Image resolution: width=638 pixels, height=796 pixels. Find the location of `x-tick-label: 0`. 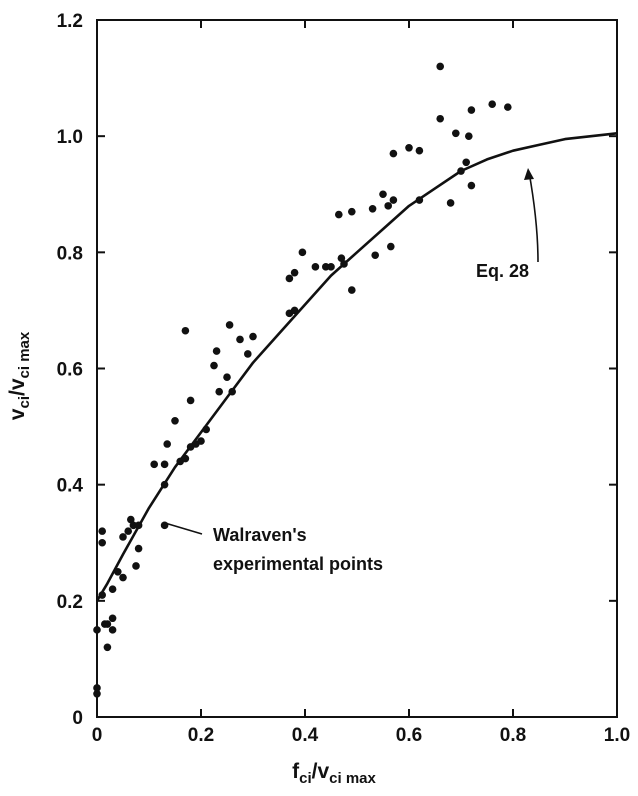

x-tick-label: 0 is located at coordinates (97, 735).